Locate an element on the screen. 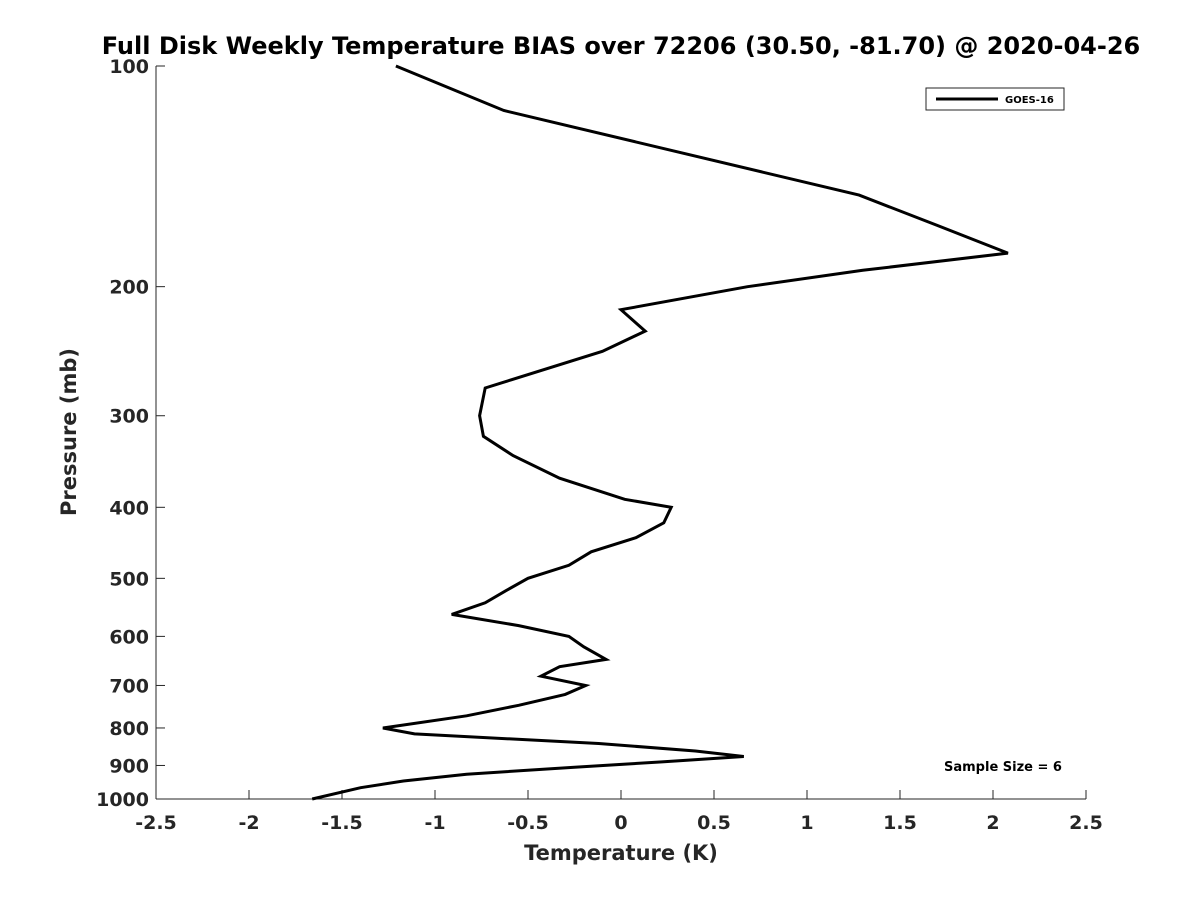 The image size is (1200, 900). y-tick-label: 700 is located at coordinates (129, 686).